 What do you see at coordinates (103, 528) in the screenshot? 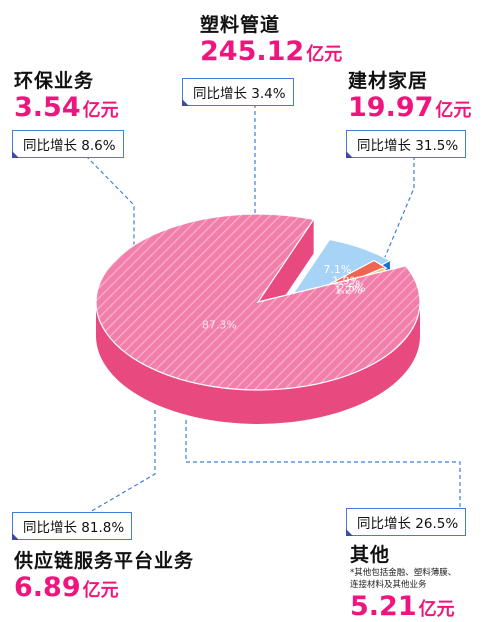
I see `supply-chain-growth-value: 81.8%` at bounding box center [103, 528].